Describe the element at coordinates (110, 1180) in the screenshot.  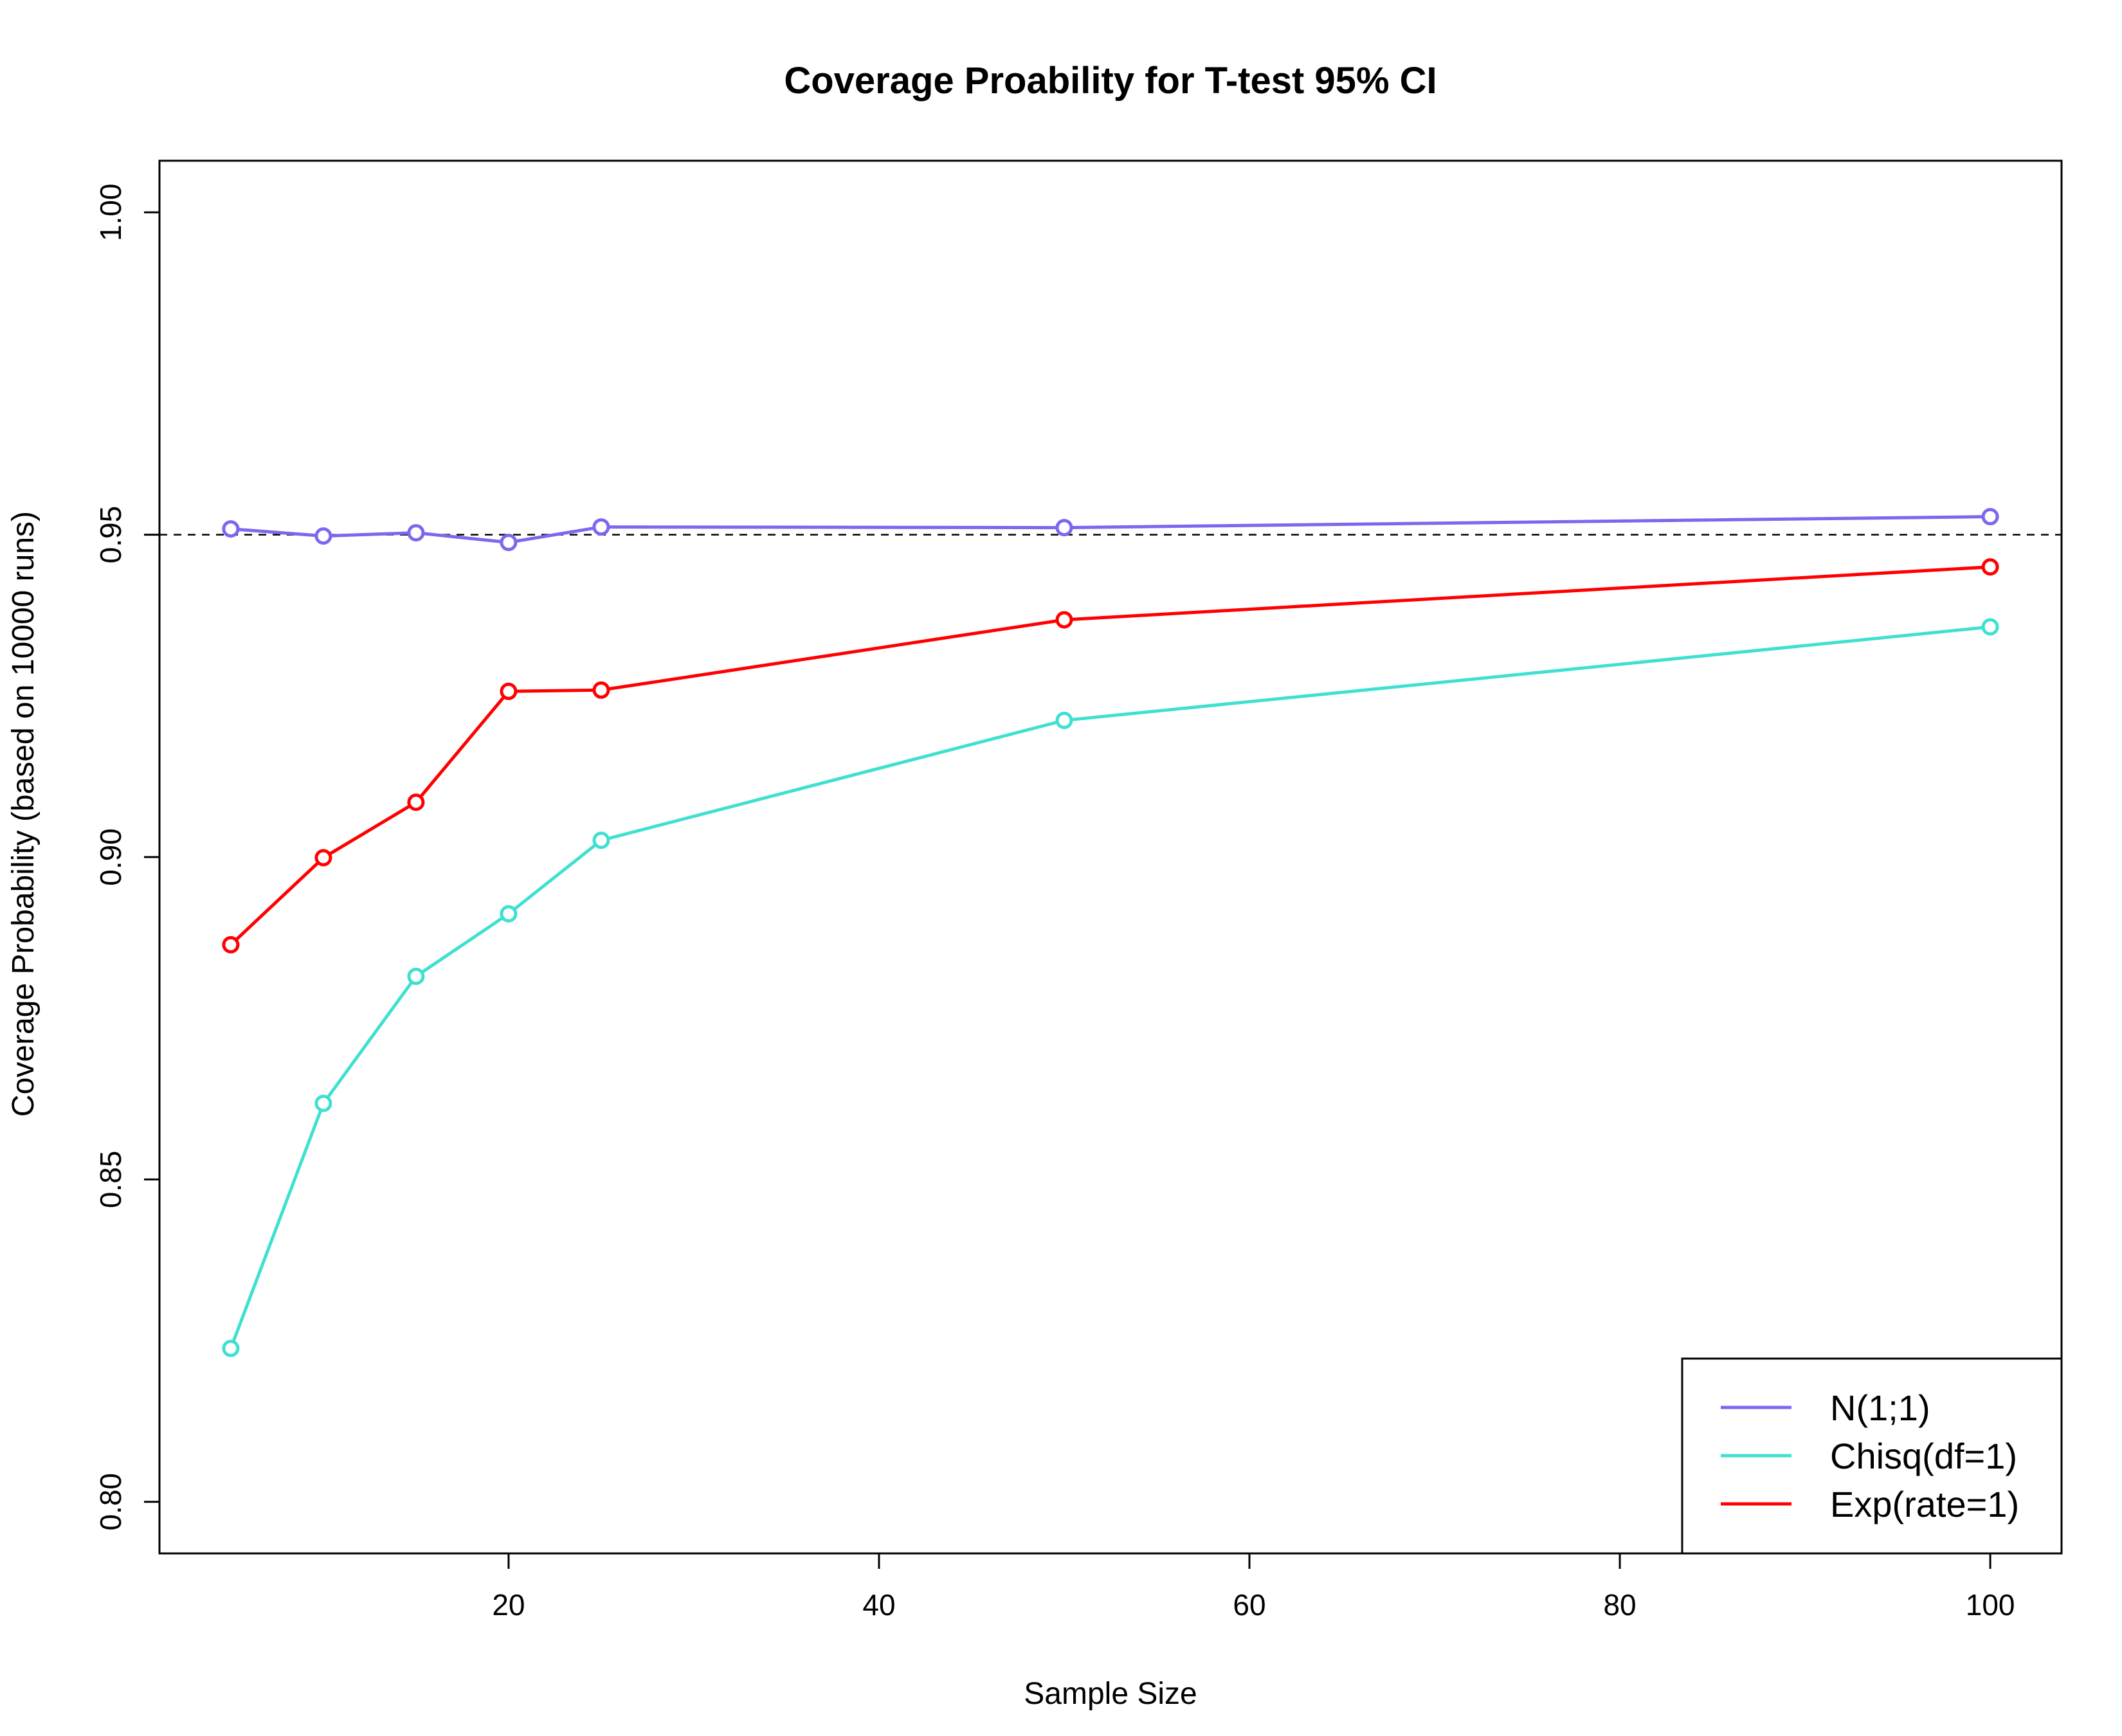
I see `y-tick-label: 0.85` at that location.